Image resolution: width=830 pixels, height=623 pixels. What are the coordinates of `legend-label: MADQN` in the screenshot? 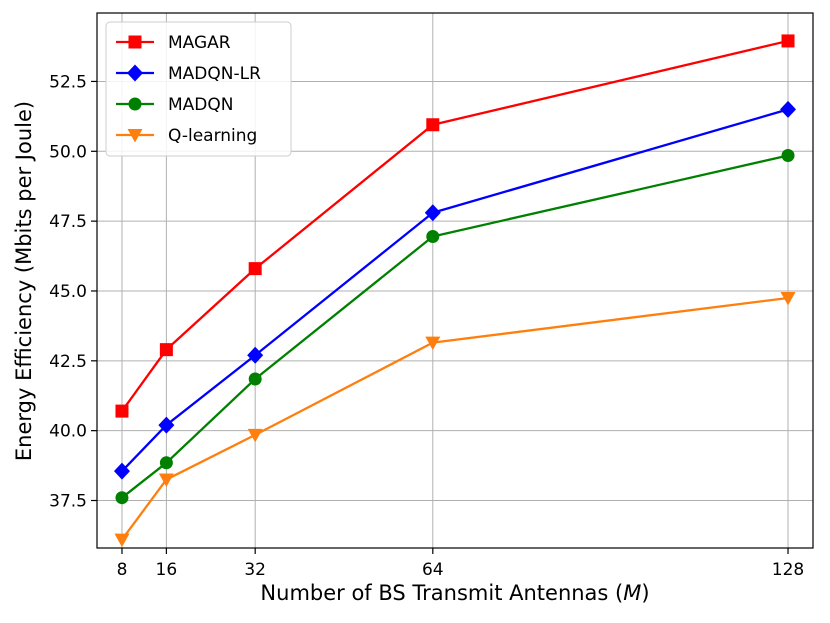 It's located at (201, 105).